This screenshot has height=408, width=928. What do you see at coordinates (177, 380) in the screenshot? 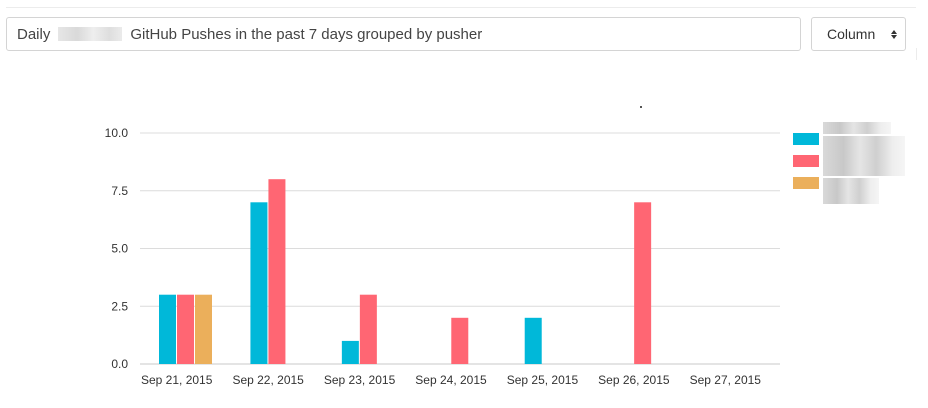
I see `x-tick-label: Sep 21, 2015` at bounding box center [177, 380].